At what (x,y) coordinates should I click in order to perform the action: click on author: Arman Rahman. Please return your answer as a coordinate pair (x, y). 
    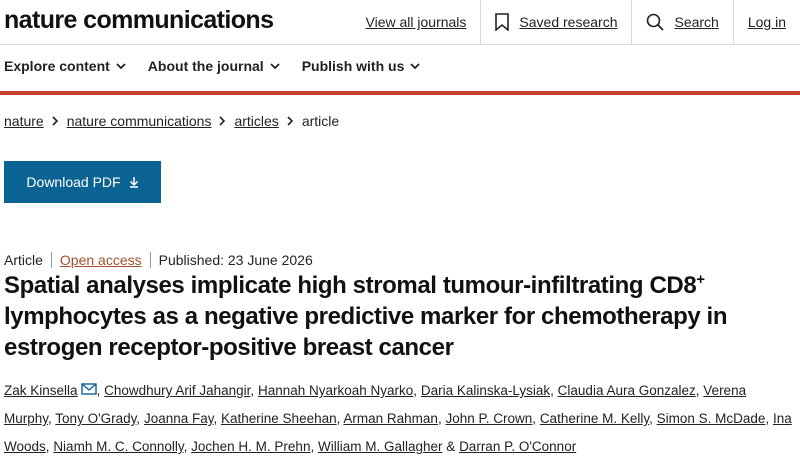
    Looking at the image, I should click on (390, 418).